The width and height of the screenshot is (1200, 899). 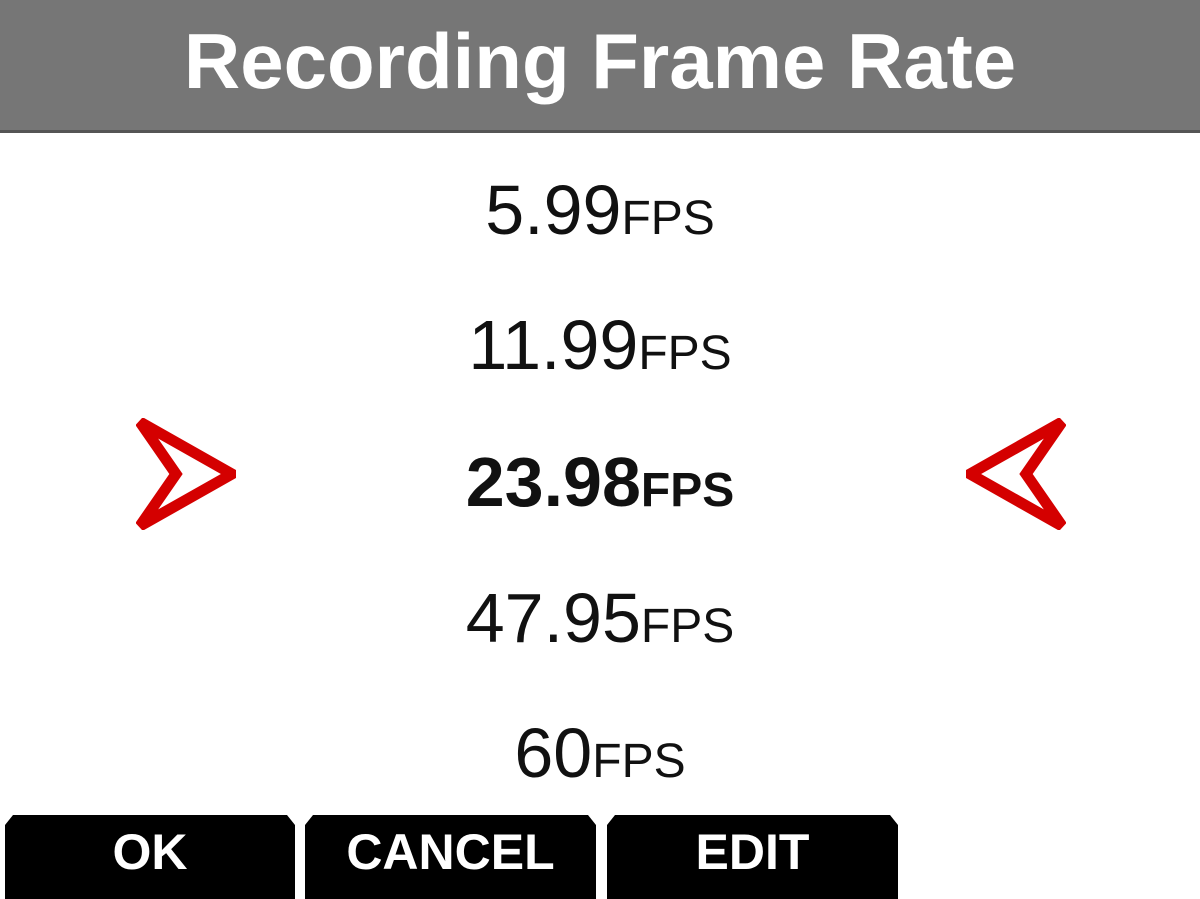 I want to click on arrow-left-icon, so click(x=1016, y=474).